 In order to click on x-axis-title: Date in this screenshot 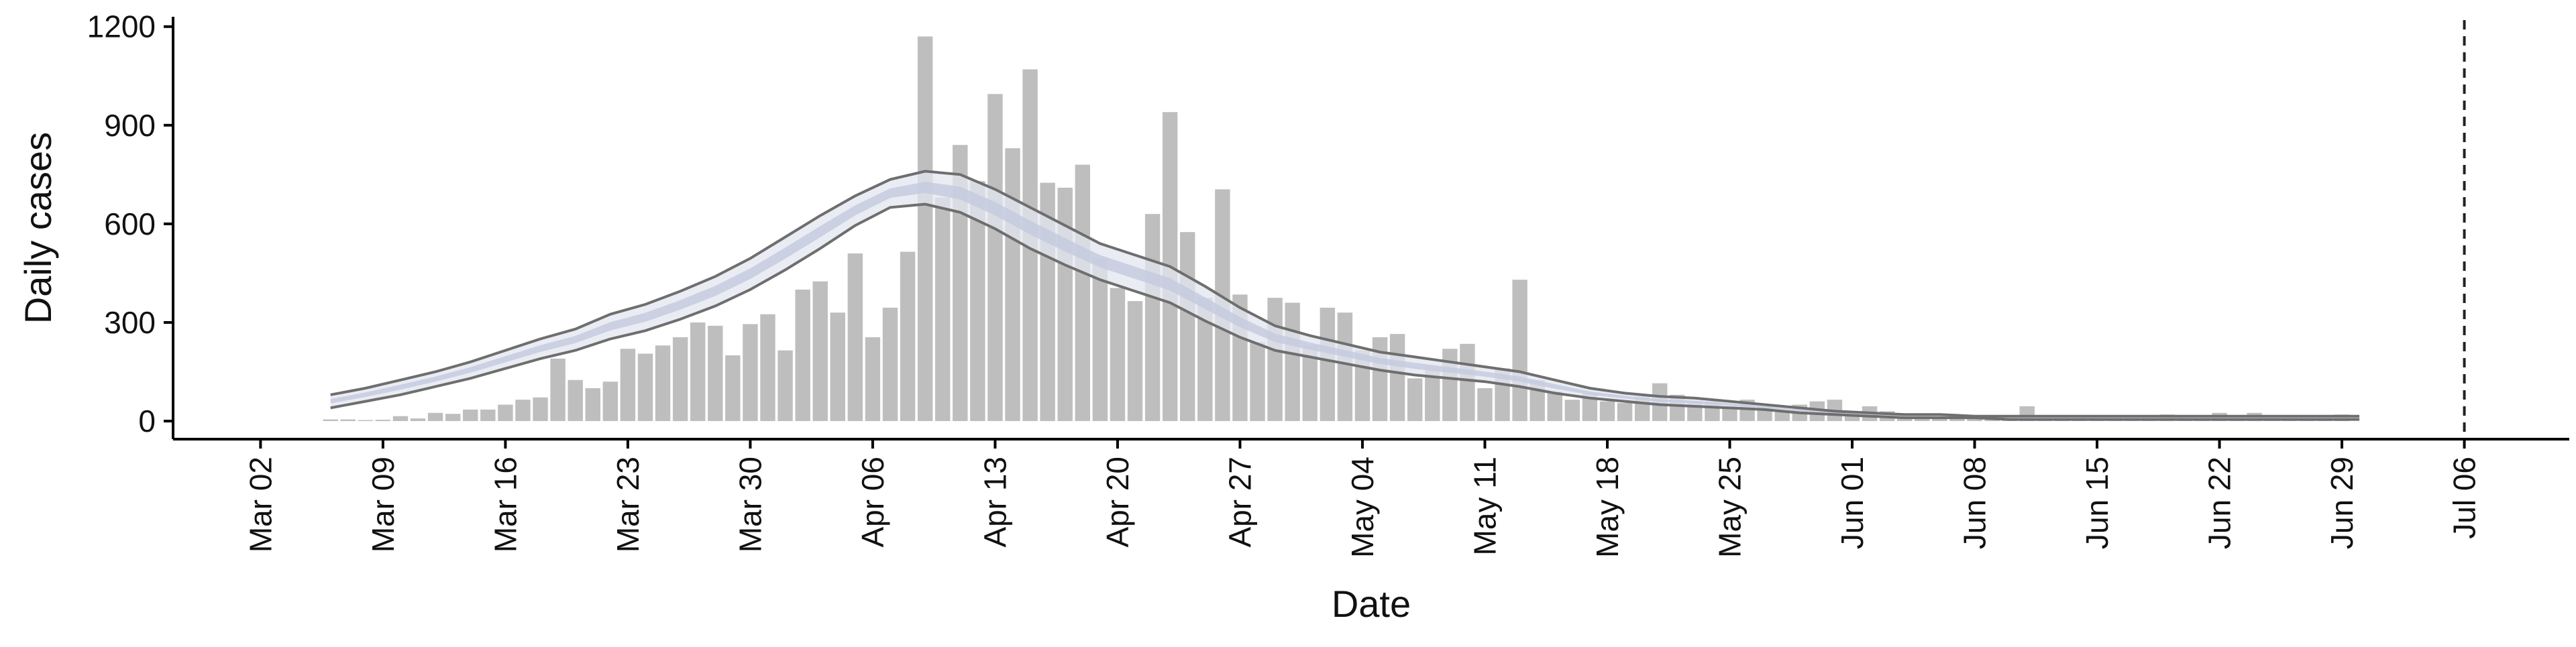, I will do `click(1371, 604)`.